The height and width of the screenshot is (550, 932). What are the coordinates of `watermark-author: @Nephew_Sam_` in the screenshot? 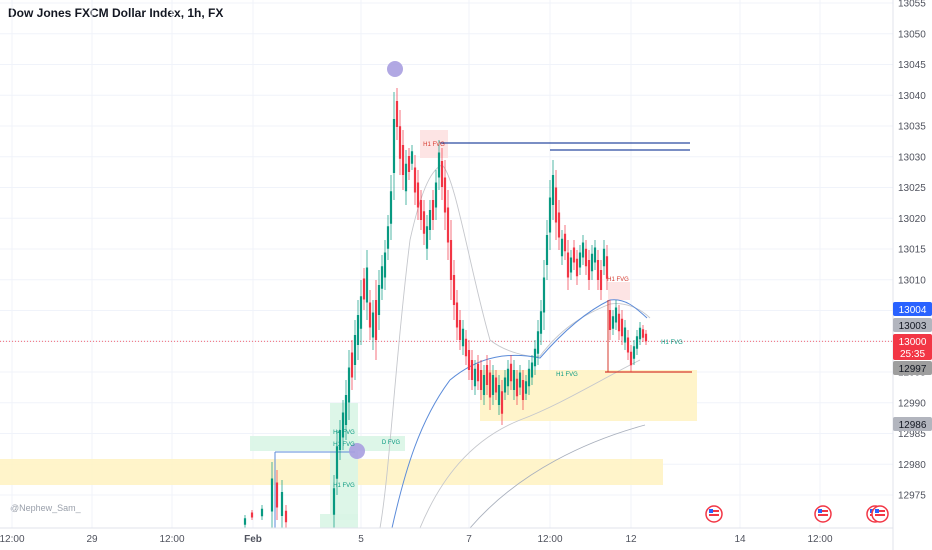 It's located at (45, 508).